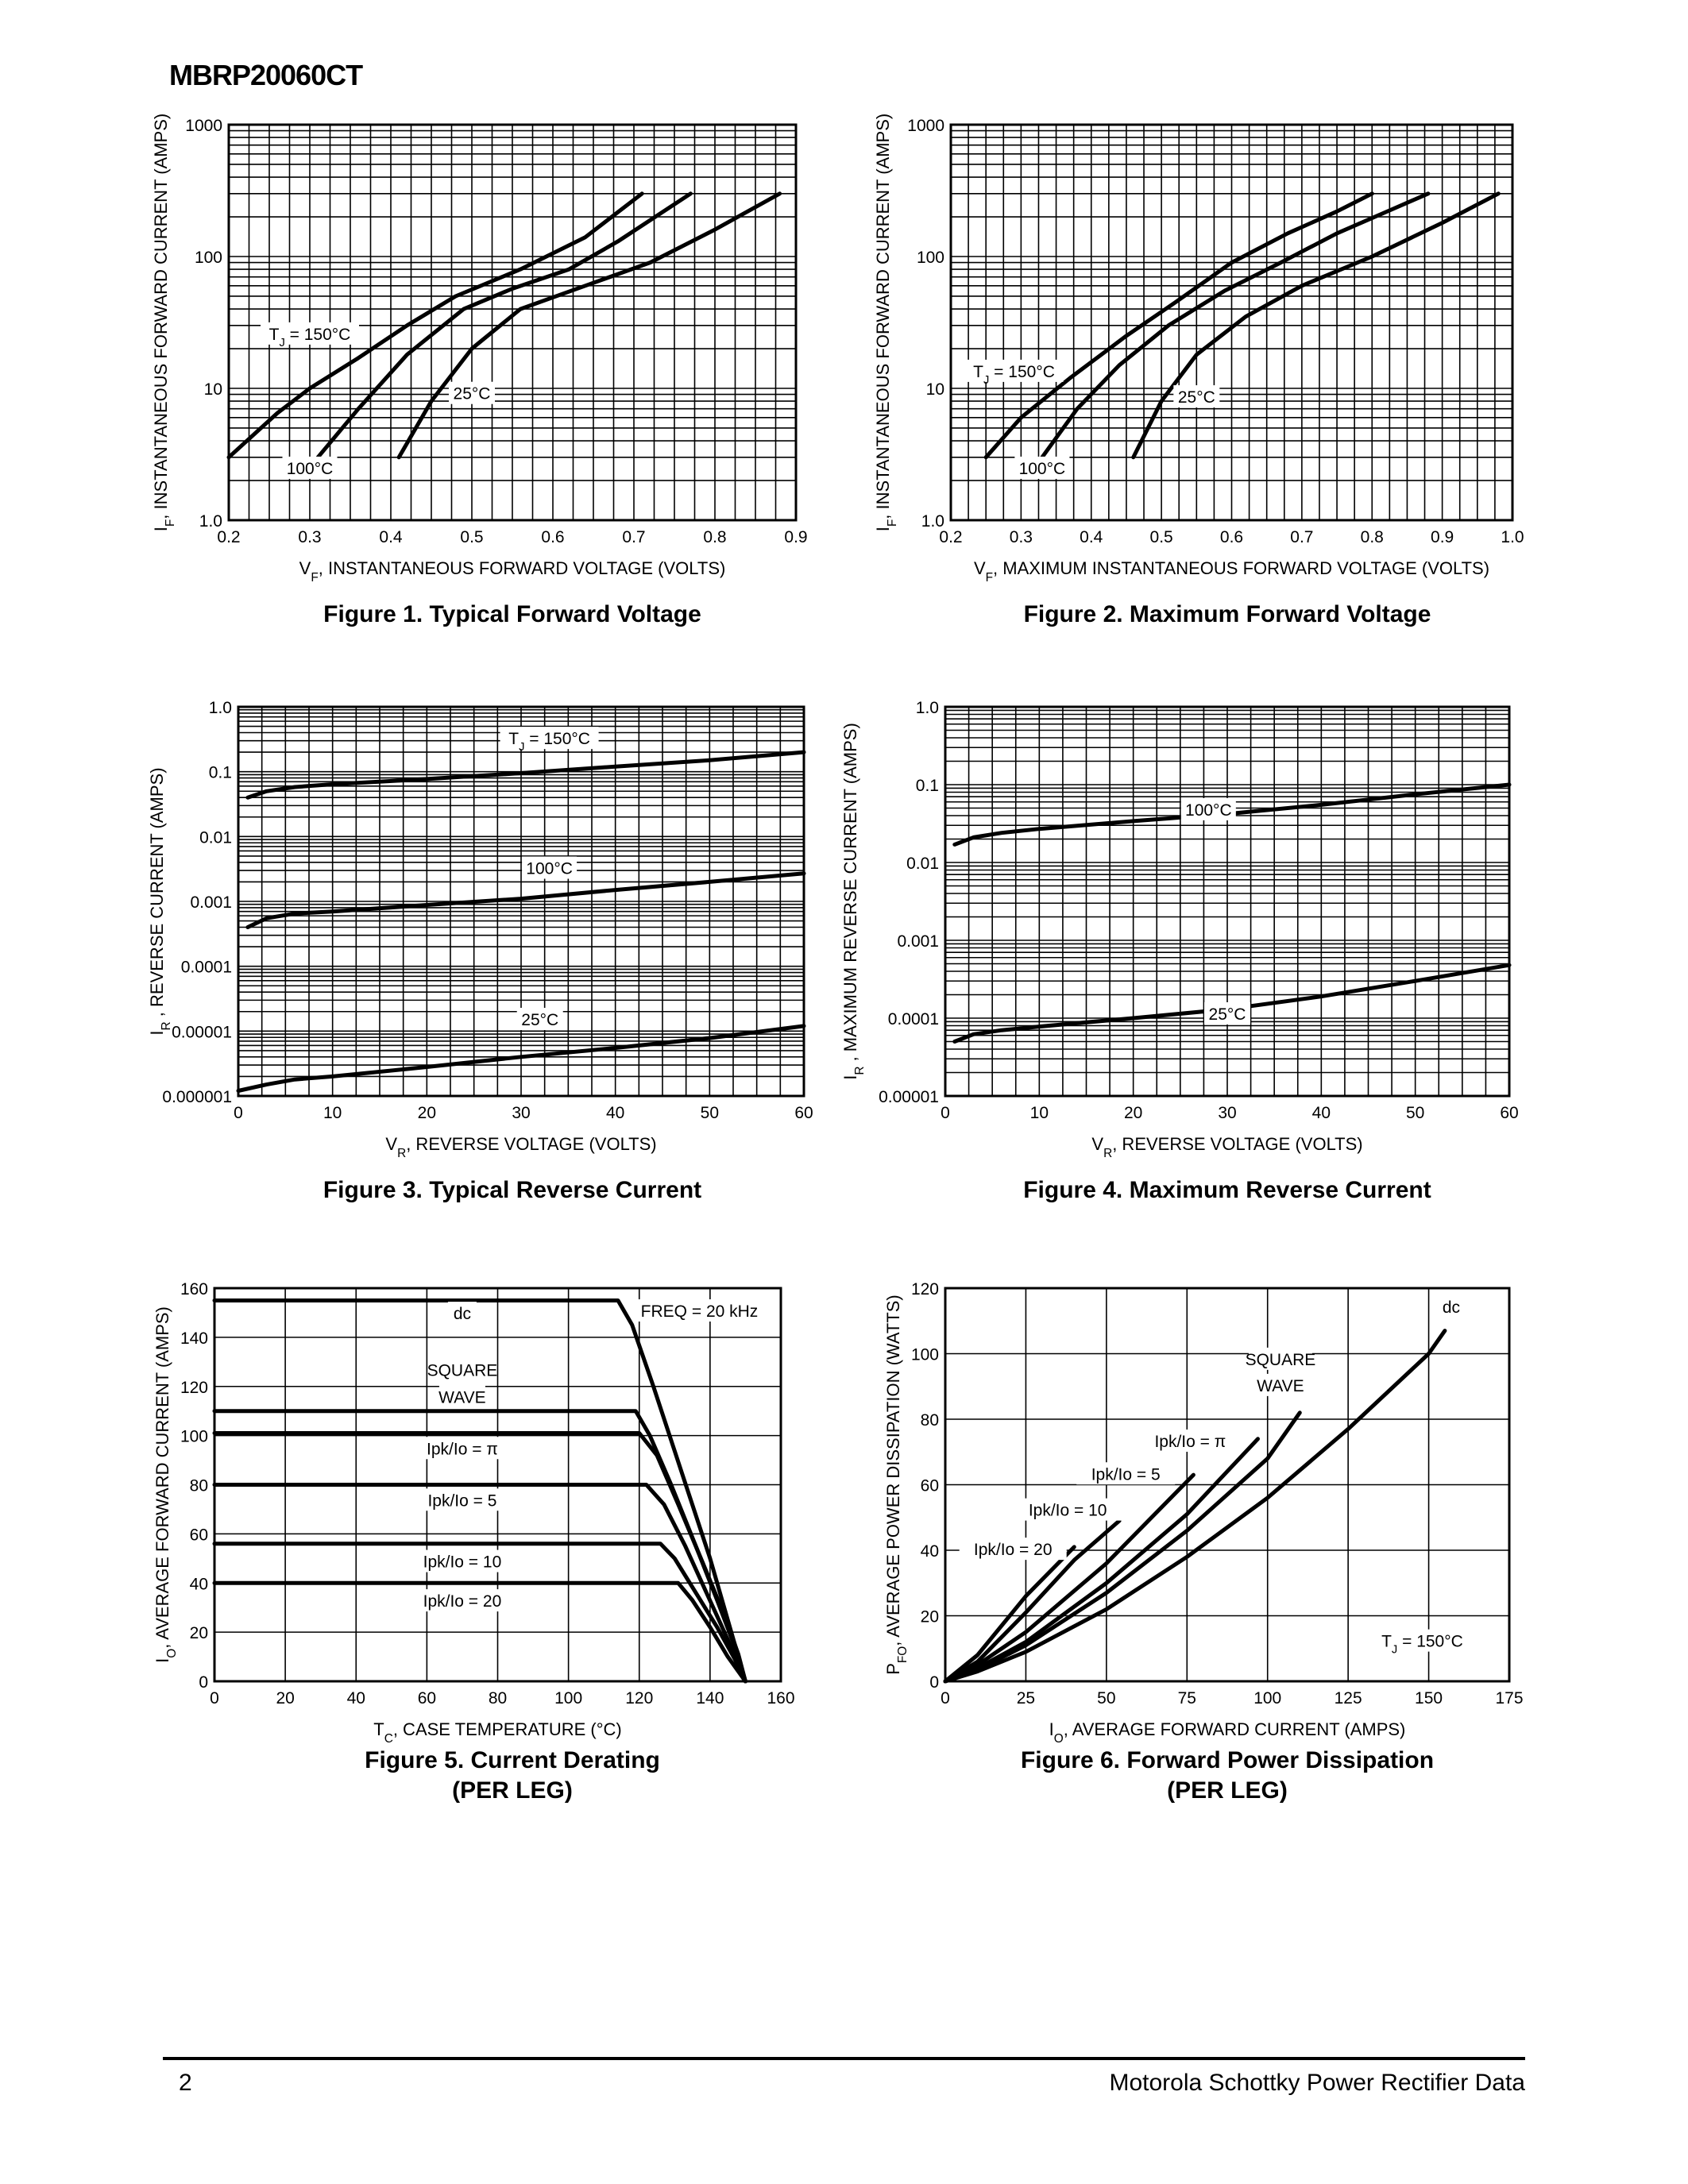 The height and width of the screenshot is (2184, 1688). Describe the element at coordinates (309, 537) in the screenshot. I see `x-tick-label: 0.3` at that location.